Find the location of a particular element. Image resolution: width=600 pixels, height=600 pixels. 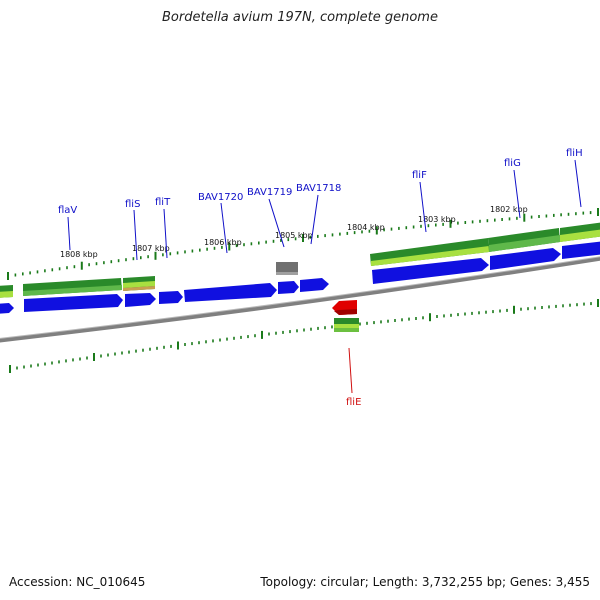

scale-label: 1804 kbp is located at coordinates (366, 227).